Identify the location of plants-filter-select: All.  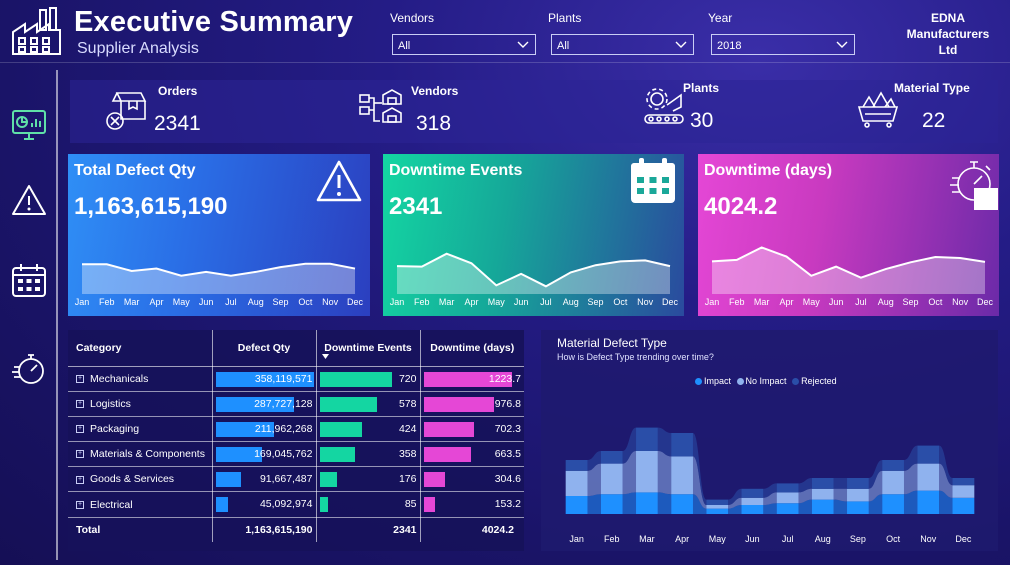
(622, 44).